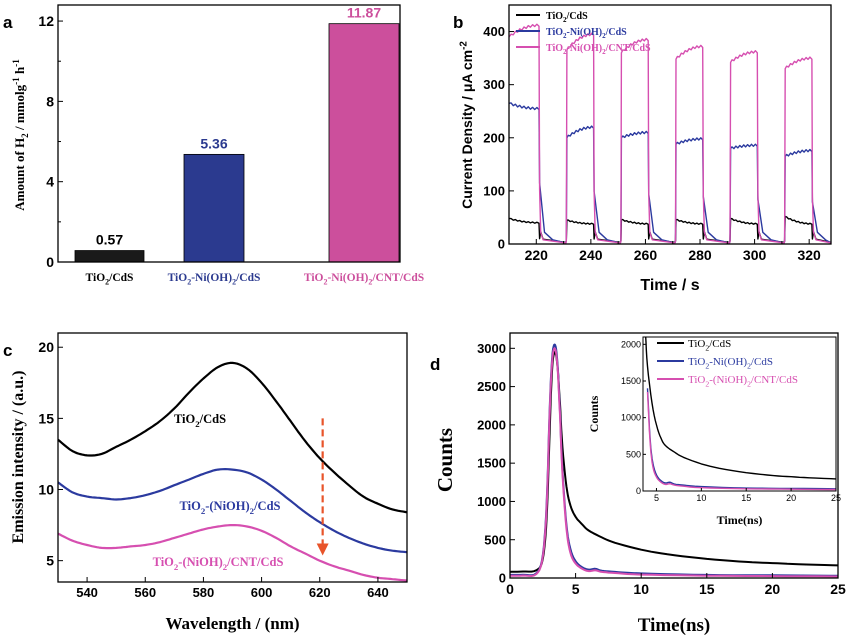 The width and height of the screenshot is (851, 635). Describe the element at coordinates (7, 350) in the screenshot. I see `panel-label: c` at that location.